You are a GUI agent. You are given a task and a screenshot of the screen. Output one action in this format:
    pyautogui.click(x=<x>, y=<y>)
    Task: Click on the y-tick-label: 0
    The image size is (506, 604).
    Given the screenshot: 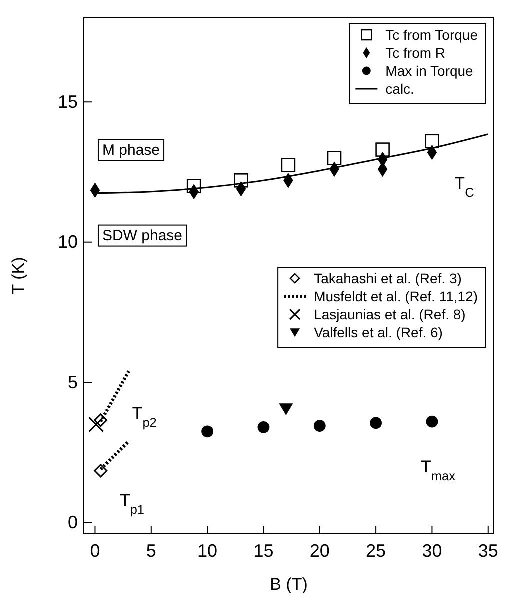 What is the action you would take?
    pyautogui.click(x=73, y=522)
    